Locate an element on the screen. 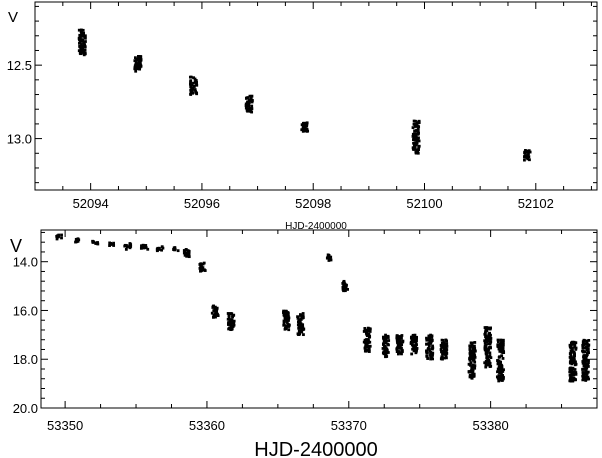  x-axis-label: HJD-2400000 is located at coordinates (316, 226).